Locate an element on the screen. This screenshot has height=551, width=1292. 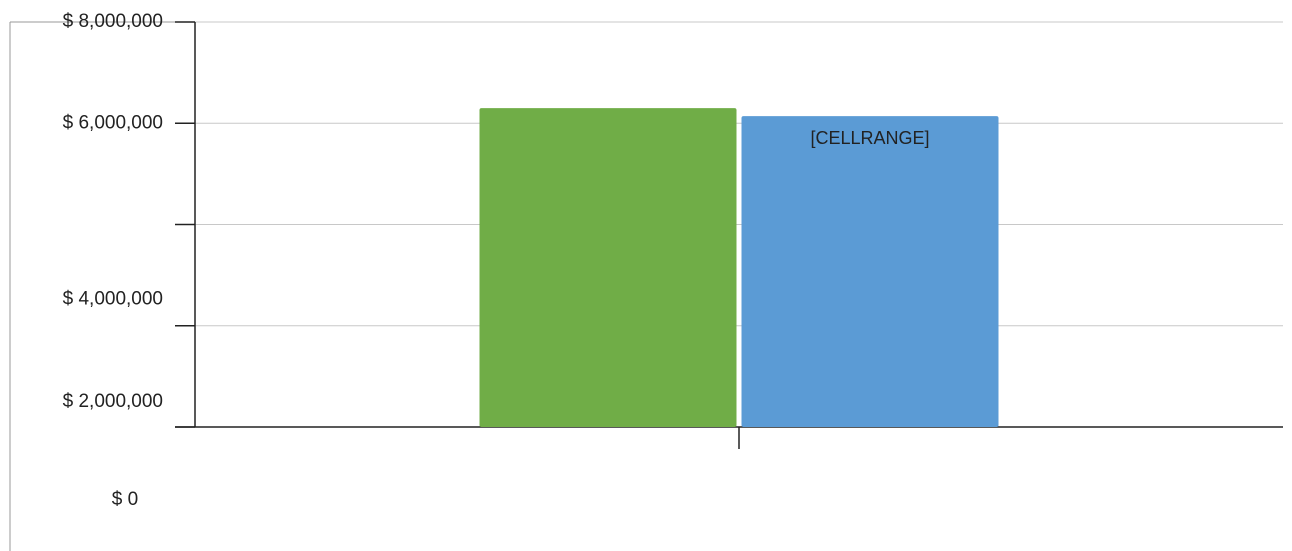
y-tick-label: $ 4,000,000 is located at coordinates (113, 299).